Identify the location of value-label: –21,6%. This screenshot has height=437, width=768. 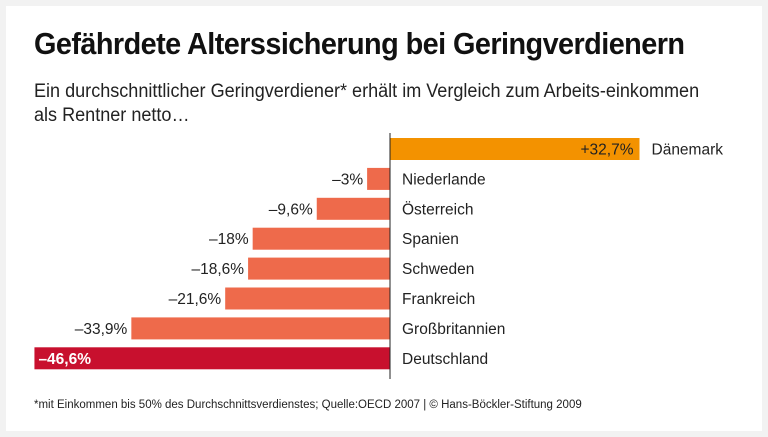
(195, 299).